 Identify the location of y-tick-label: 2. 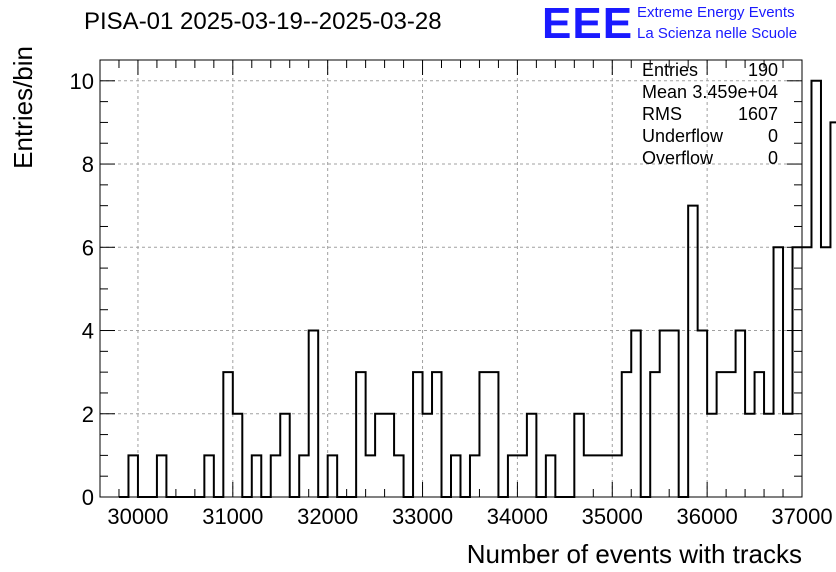
(88, 414).